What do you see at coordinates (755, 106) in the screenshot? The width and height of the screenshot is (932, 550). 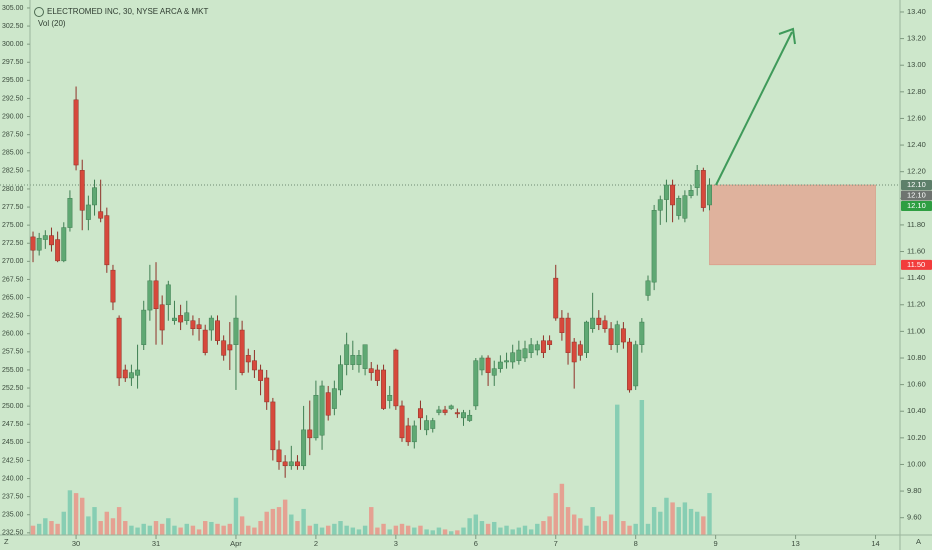 I see `trend-arrow` at bounding box center [755, 106].